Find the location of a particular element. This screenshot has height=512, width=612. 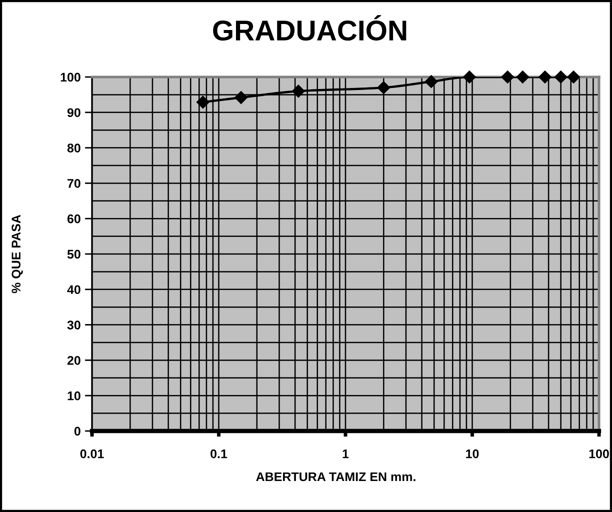

y-tick-label: 10 is located at coordinates (74, 395).